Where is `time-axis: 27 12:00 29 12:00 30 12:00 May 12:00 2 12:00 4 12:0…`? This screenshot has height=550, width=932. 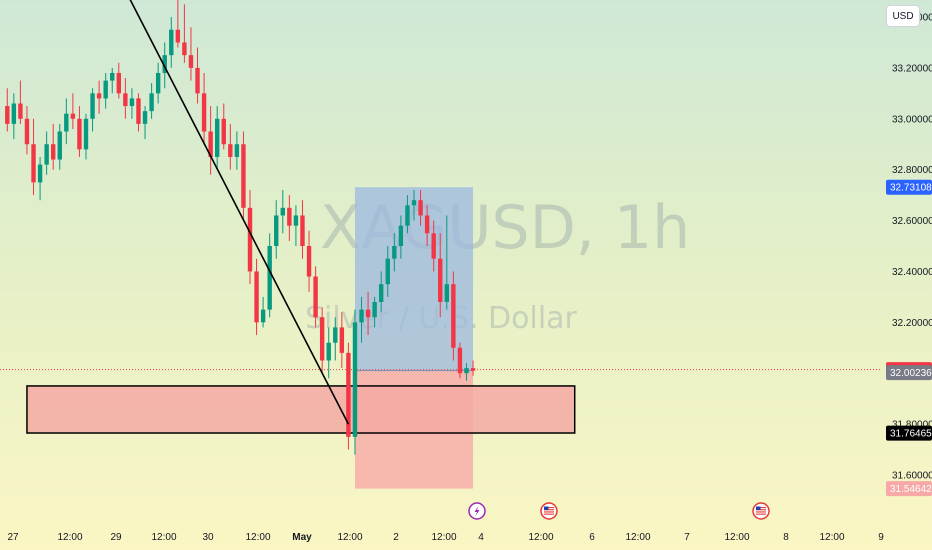 time-axis: 27 12:00 29 12:00 30 12:00 May 12:00 2 12:00 4 12:0… is located at coordinates (445, 537).